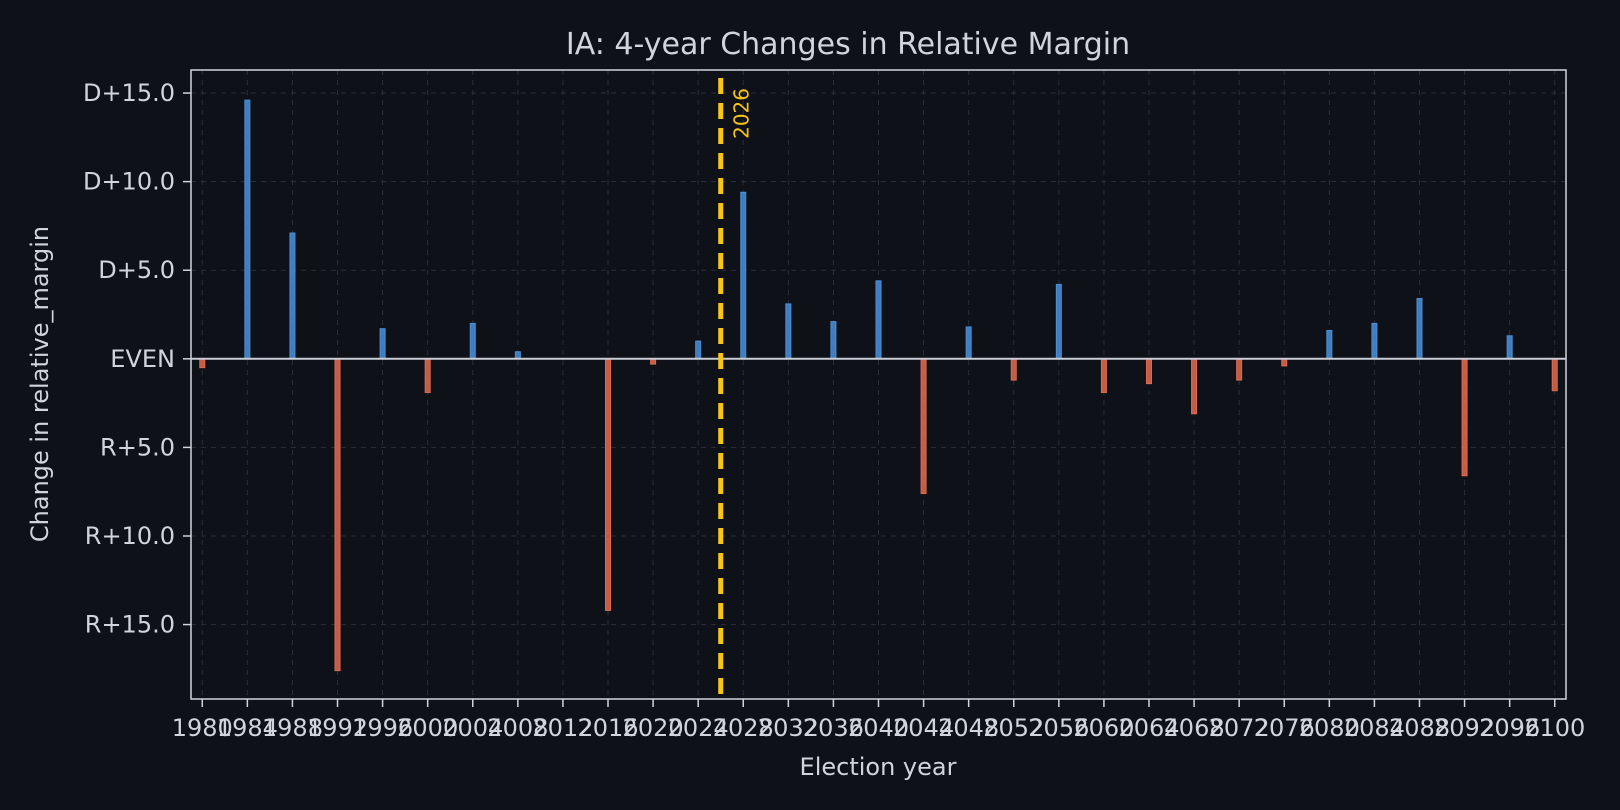 The image size is (1620, 810). What do you see at coordinates (562, 728) in the screenshot?
I see `x-tick-label: 2012` at bounding box center [562, 728].